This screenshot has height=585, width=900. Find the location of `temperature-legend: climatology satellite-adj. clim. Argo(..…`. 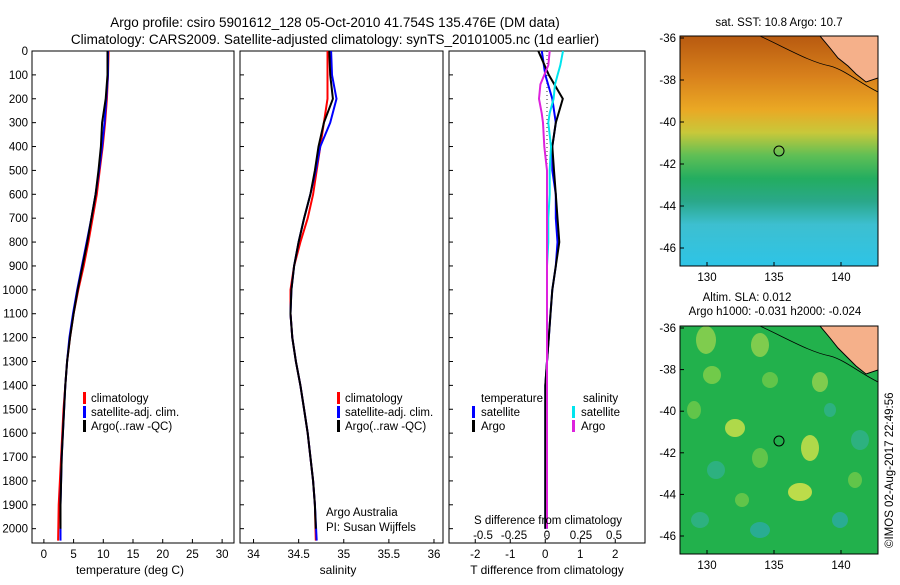

temperature-legend: climatology satellite-adj. clim. Argo(..… is located at coordinates (131, 412).